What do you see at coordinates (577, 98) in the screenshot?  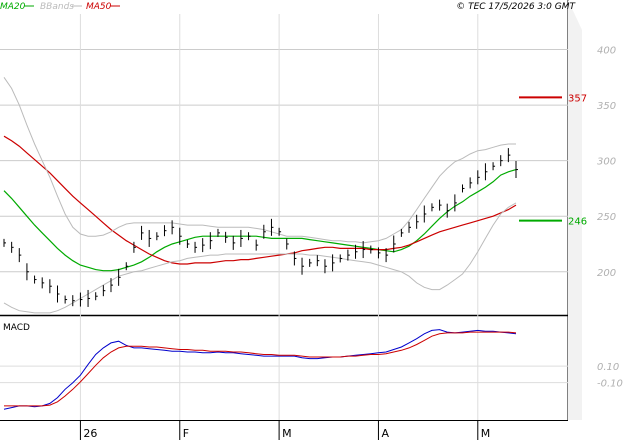 I see `price-marker-label: 357` at bounding box center [577, 98].